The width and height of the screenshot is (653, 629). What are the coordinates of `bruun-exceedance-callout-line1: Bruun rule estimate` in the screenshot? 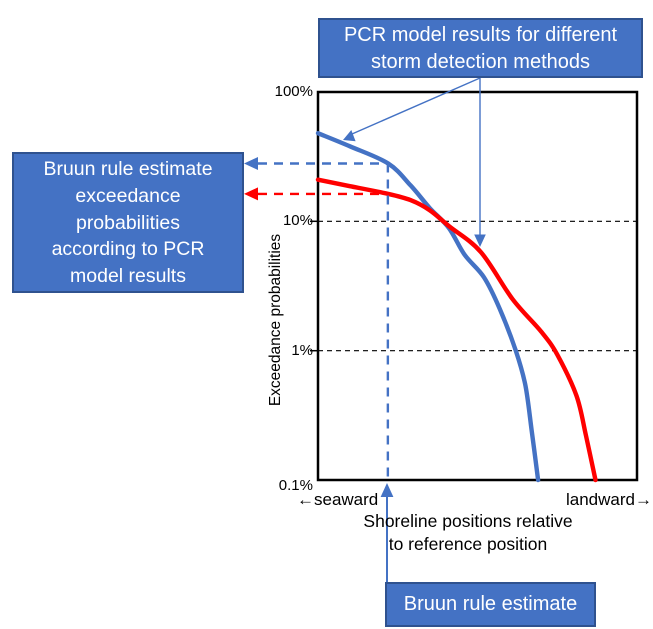 It's located at (128, 169).